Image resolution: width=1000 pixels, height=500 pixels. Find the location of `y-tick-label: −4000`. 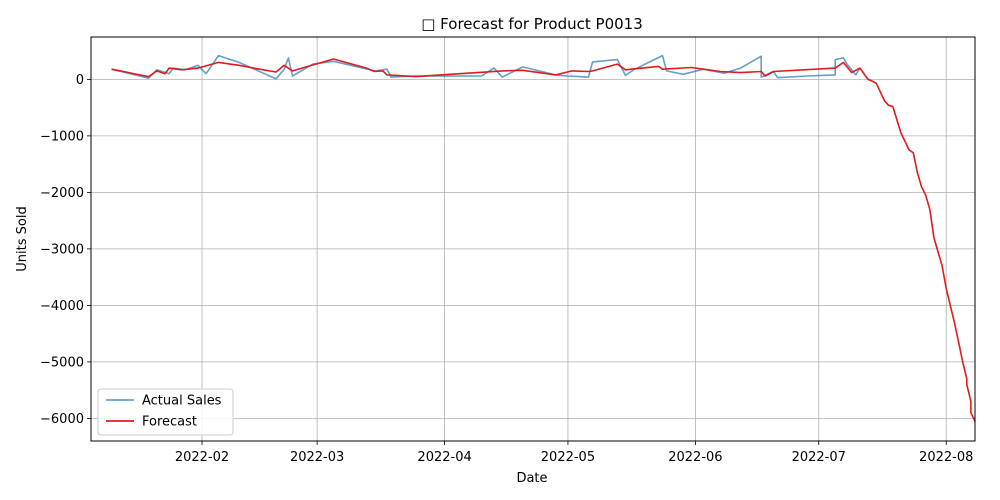

y-tick-label: −4000 is located at coordinates (62, 306).